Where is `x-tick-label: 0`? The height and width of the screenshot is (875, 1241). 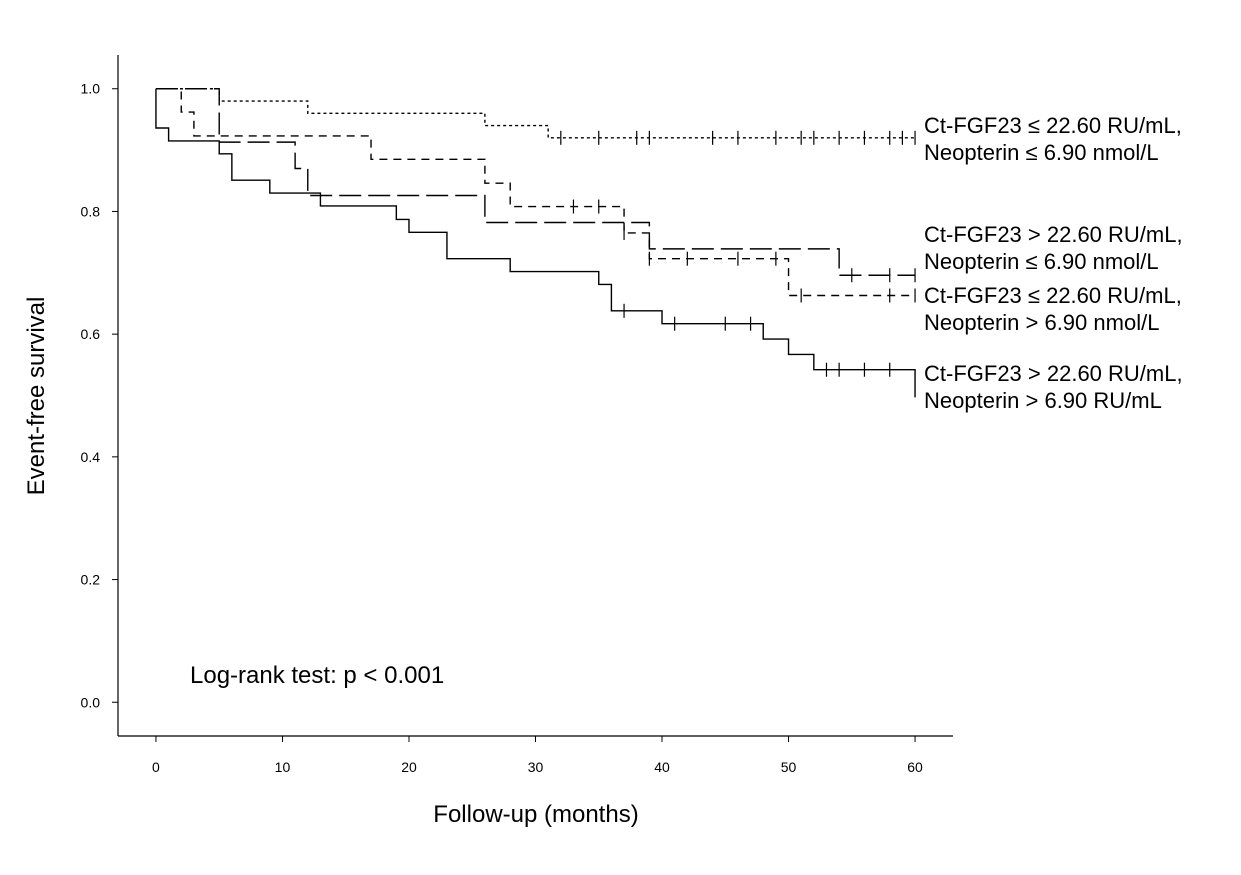
x-tick-label: 0 is located at coordinates (156, 767).